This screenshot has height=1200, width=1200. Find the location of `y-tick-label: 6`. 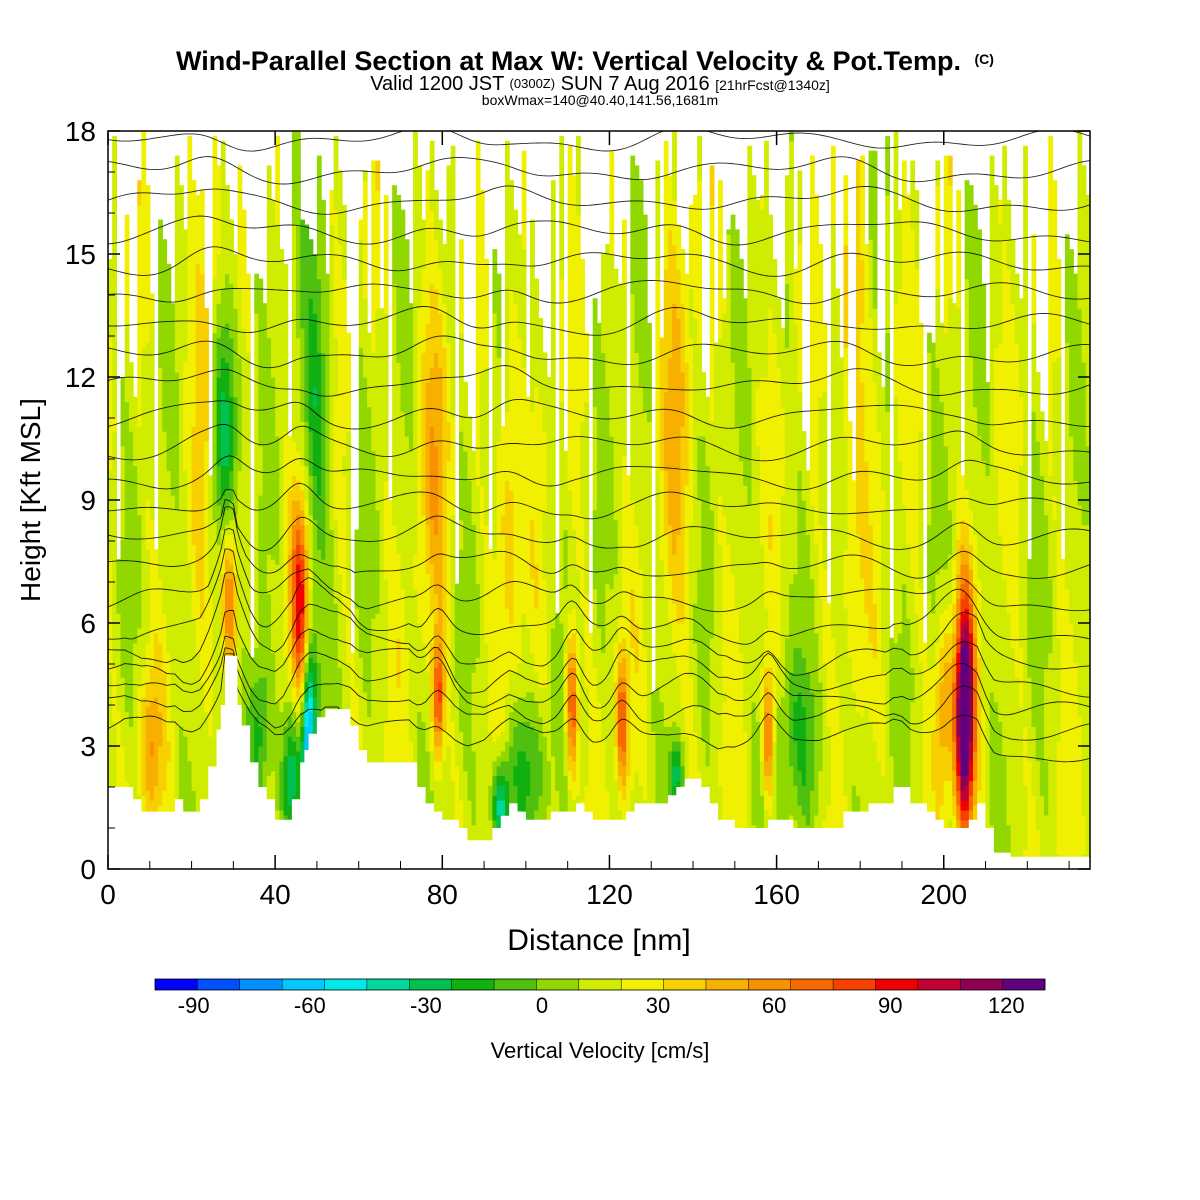

y-tick-label: 6 is located at coordinates (88, 623).